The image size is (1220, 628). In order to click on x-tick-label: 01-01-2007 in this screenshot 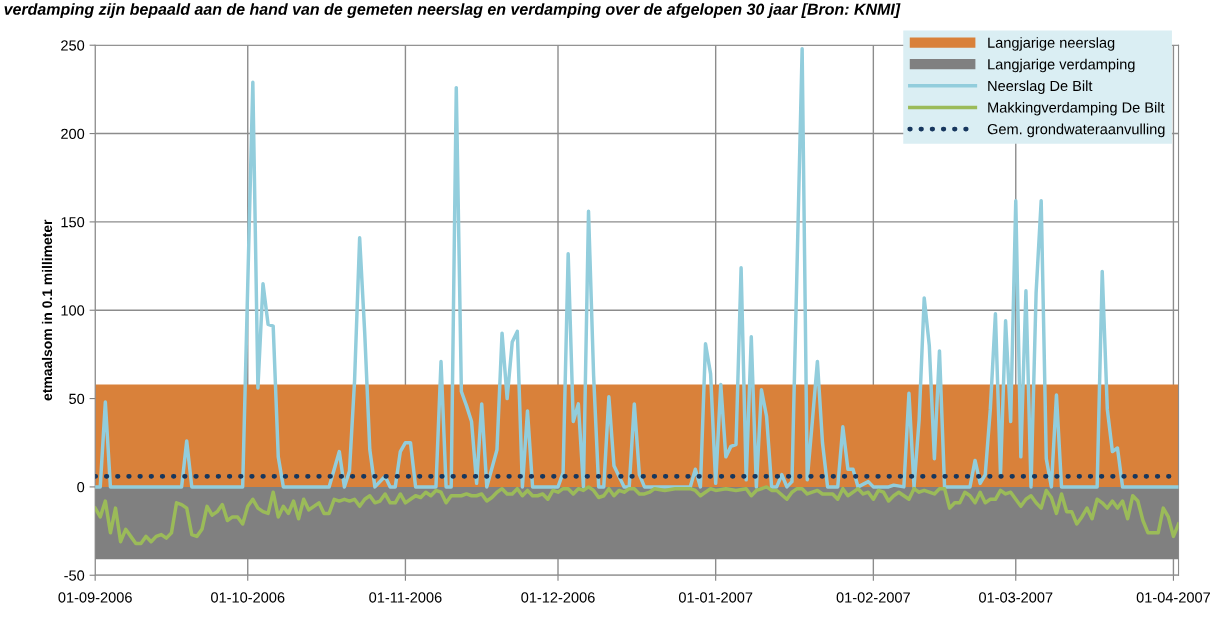, I will do `click(715, 597)`.